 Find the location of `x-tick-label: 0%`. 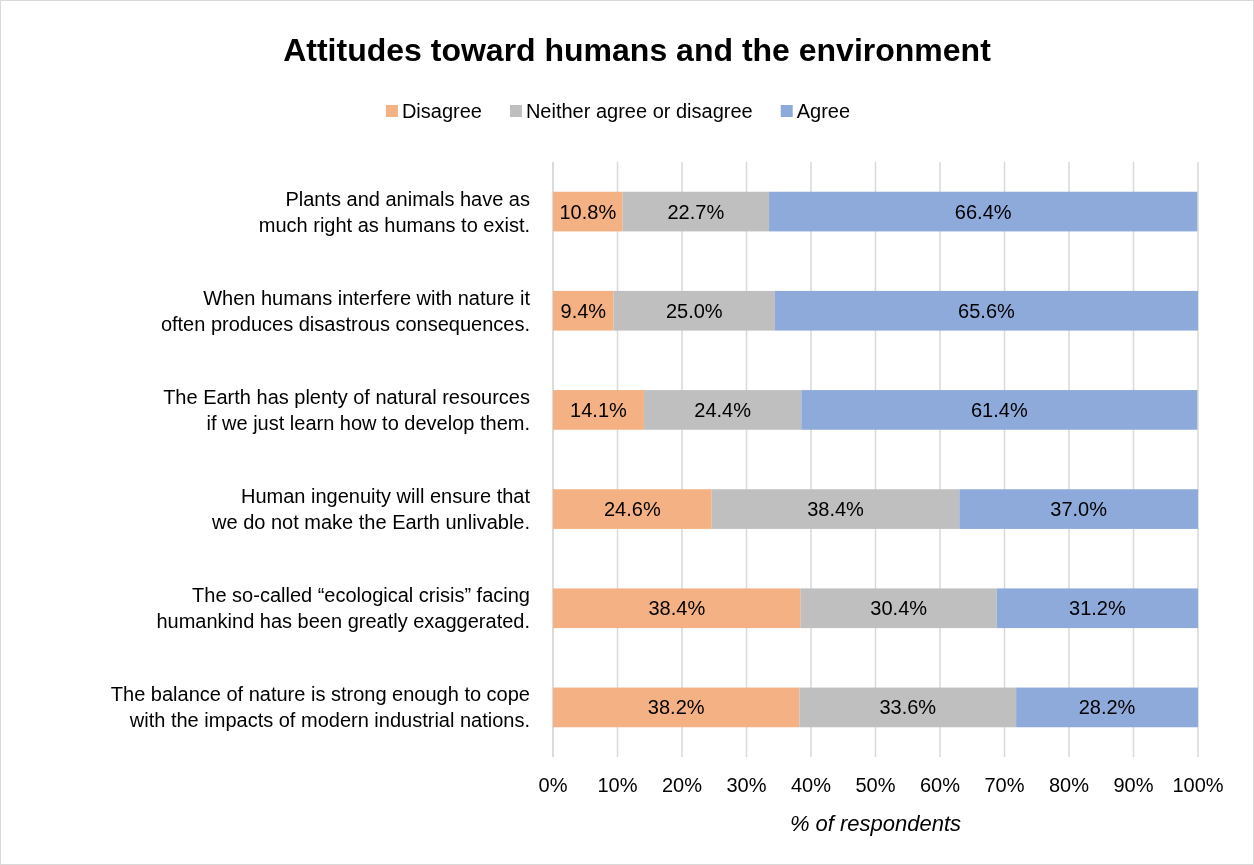

x-tick-label: 0% is located at coordinates (553, 785).